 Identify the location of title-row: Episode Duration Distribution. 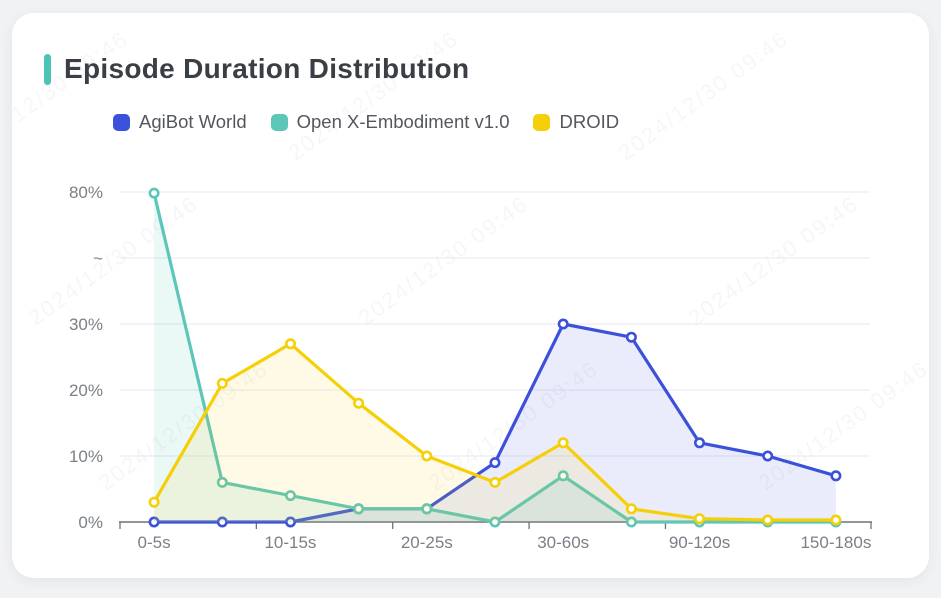
(256, 69).